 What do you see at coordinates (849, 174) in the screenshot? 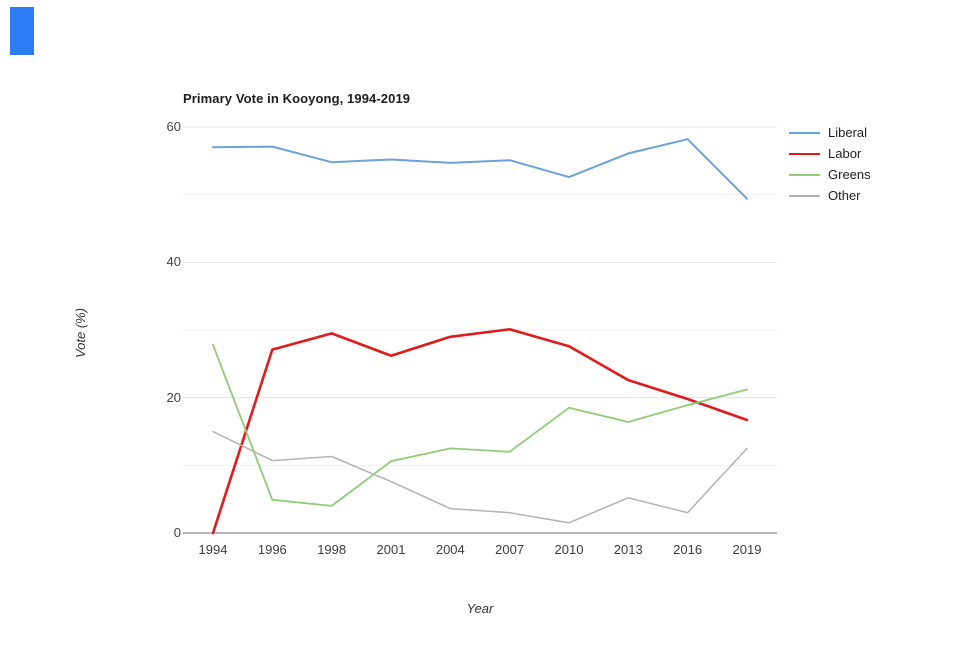
I see `legend-label: Greens` at bounding box center [849, 174].